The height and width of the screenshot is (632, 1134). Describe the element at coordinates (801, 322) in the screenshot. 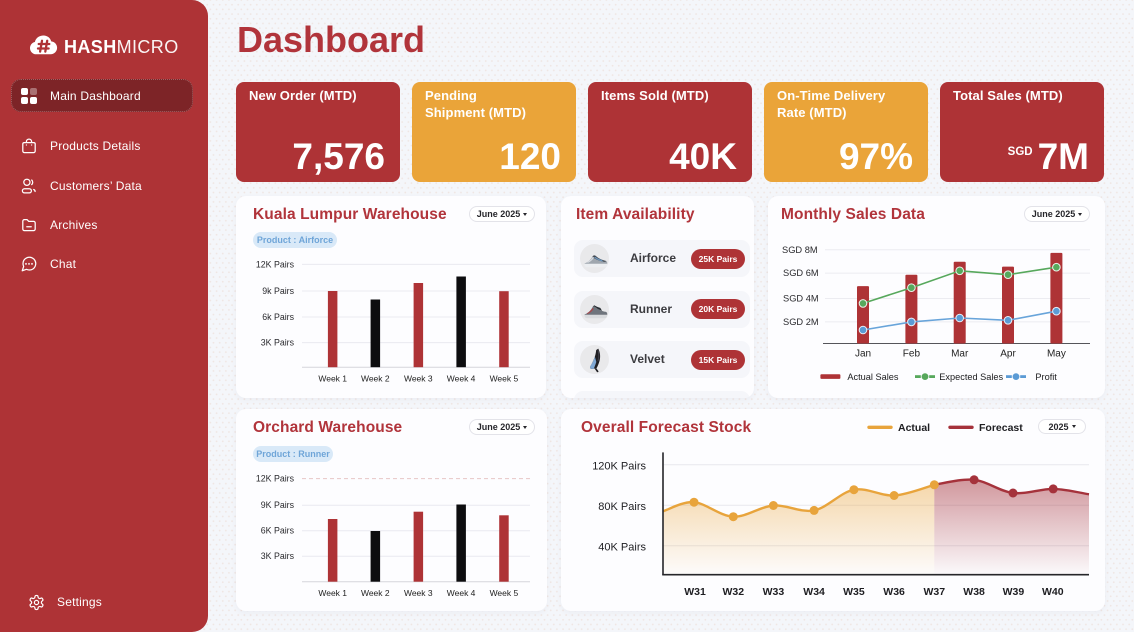

I see `svg-text: SGD 2M` at that location.